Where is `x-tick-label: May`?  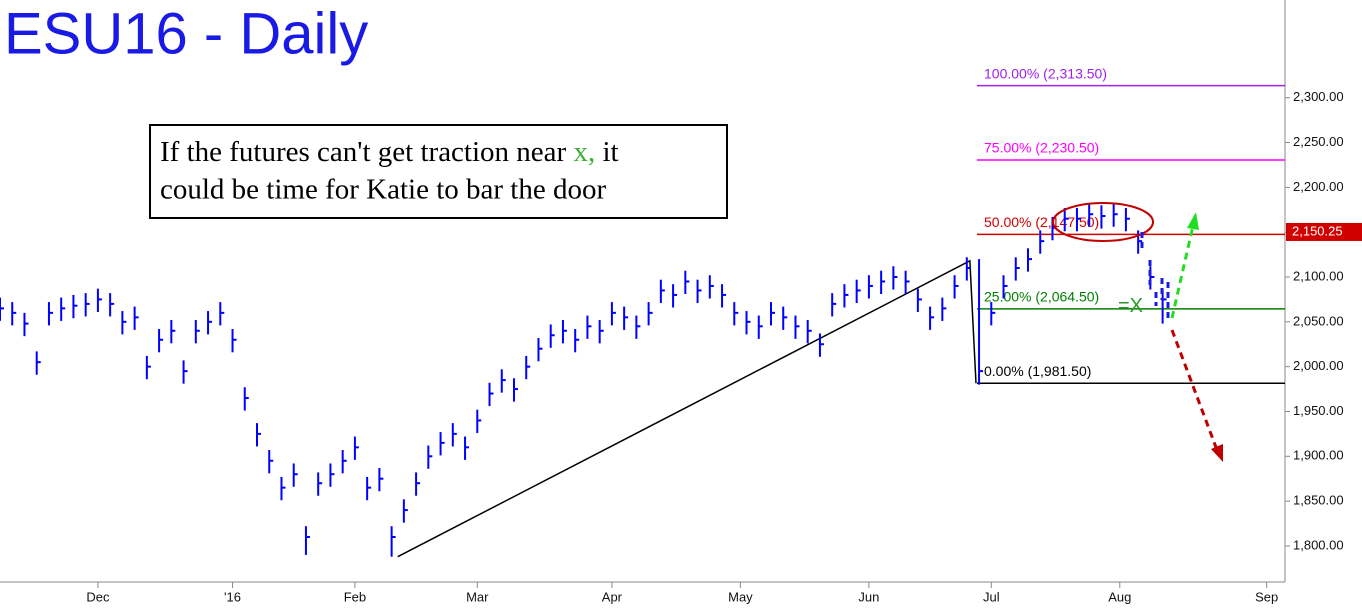 x-tick-label: May is located at coordinates (740, 596).